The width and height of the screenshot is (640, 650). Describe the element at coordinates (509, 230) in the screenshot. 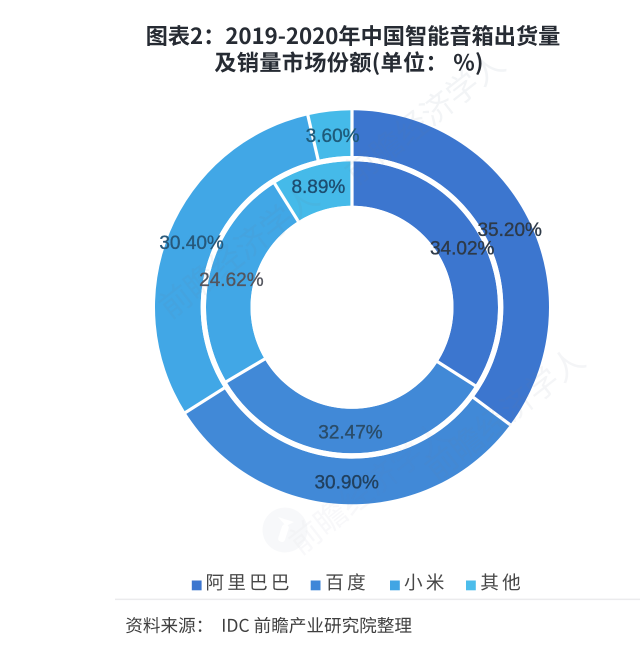

I see `svg-text: 35.20%` at that location.